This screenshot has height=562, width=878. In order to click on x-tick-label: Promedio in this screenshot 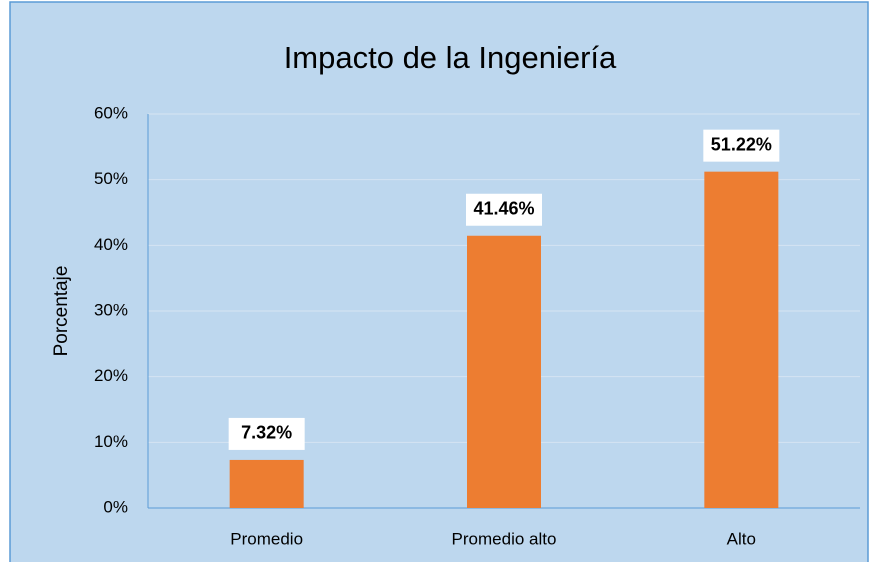, I will do `click(266, 538)`.